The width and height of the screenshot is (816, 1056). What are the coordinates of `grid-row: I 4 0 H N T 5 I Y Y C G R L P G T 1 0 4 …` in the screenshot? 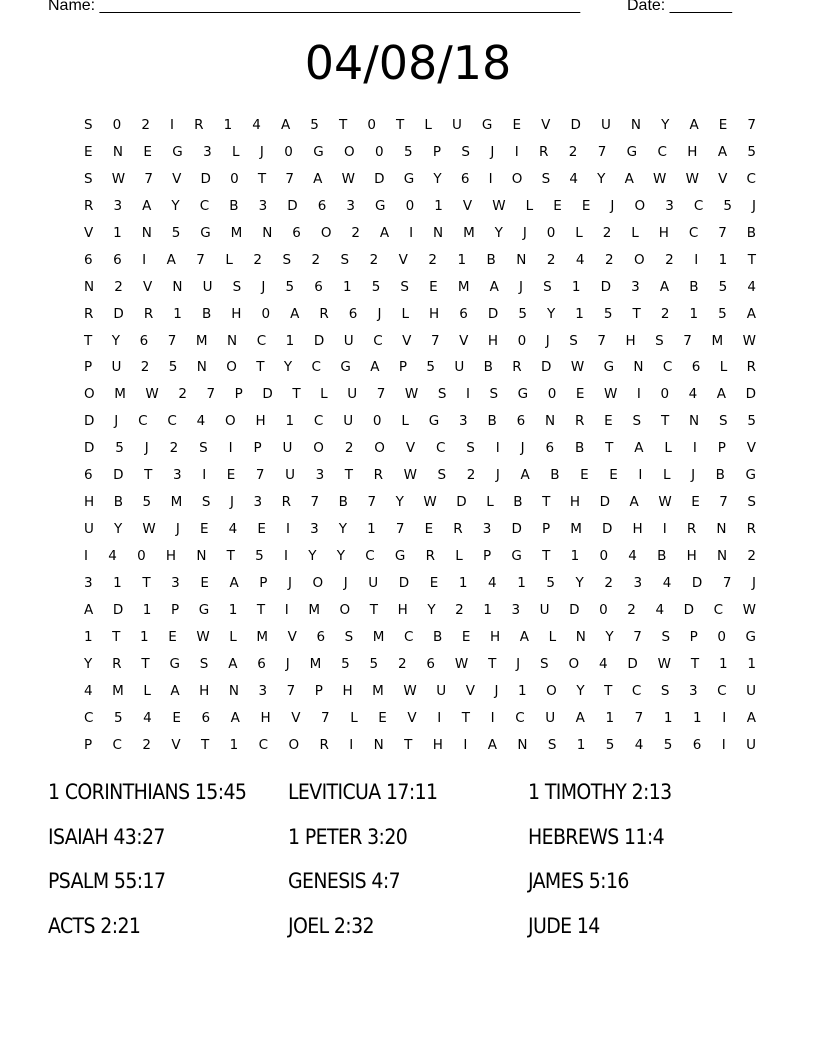 It's located at (420, 556).